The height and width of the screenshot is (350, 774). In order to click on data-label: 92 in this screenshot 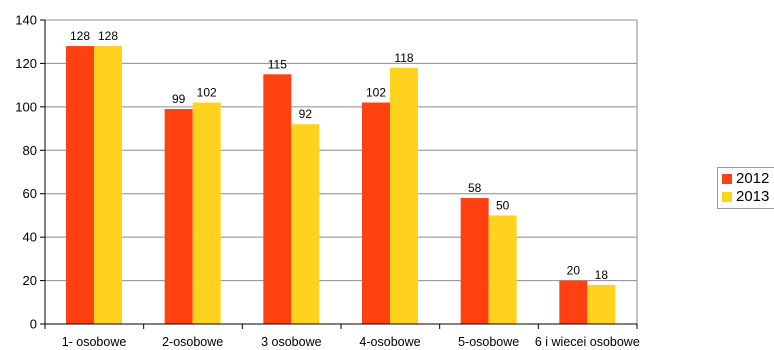, I will do `click(306, 114)`.